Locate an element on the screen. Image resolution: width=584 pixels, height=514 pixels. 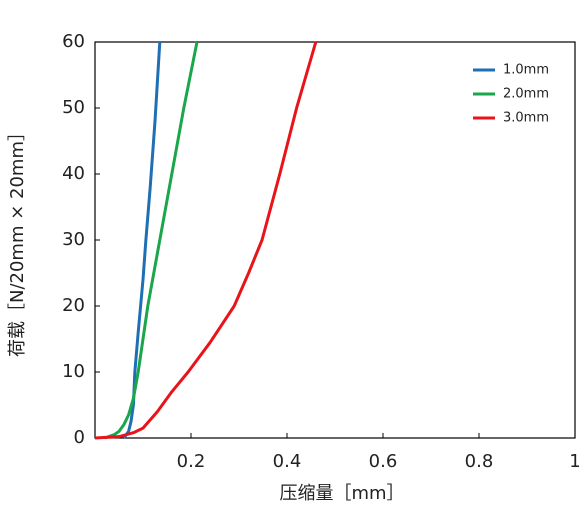
legend-label: 2.0mm is located at coordinates (526, 94).